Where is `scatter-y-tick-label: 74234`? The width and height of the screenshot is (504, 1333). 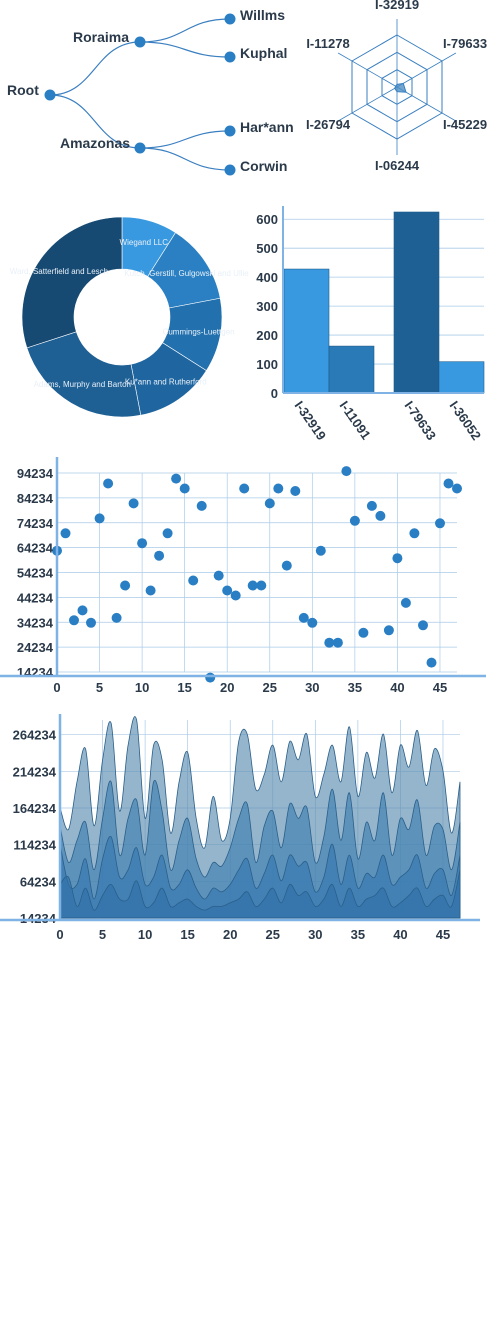
scatter-y-tick-label: 74234 is located at coordinates (35, 523).